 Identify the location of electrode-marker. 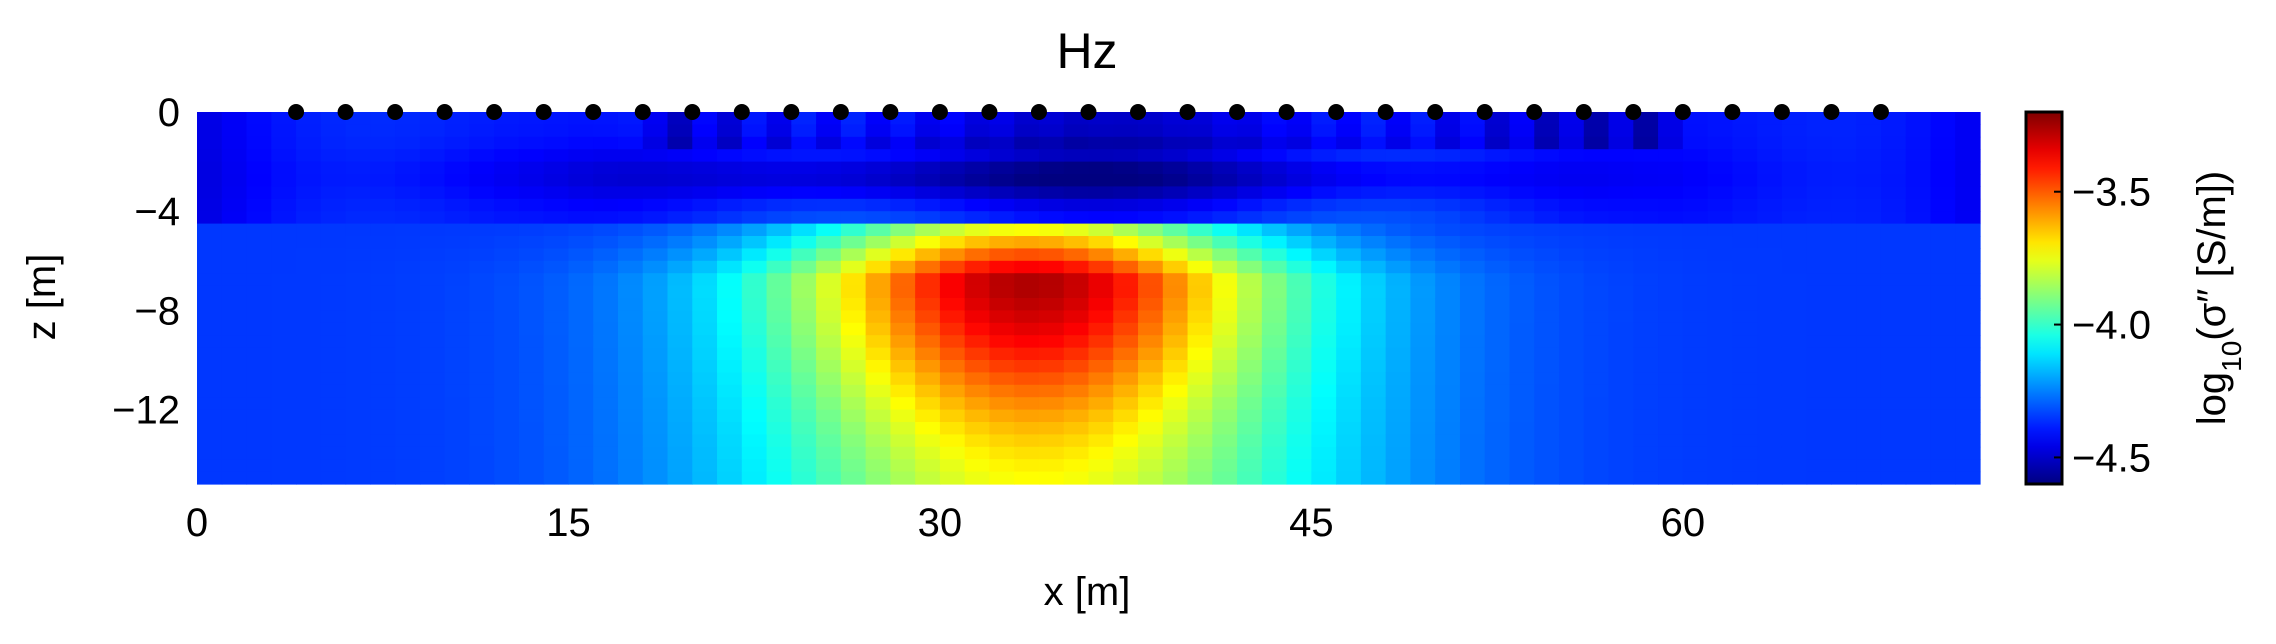
(642, 112).